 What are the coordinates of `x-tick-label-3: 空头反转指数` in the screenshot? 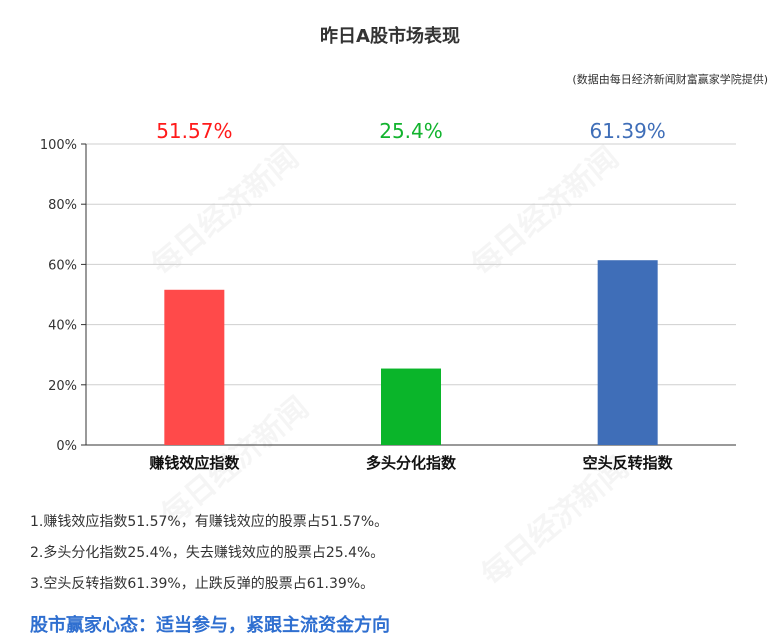 It's located at (628, 463).